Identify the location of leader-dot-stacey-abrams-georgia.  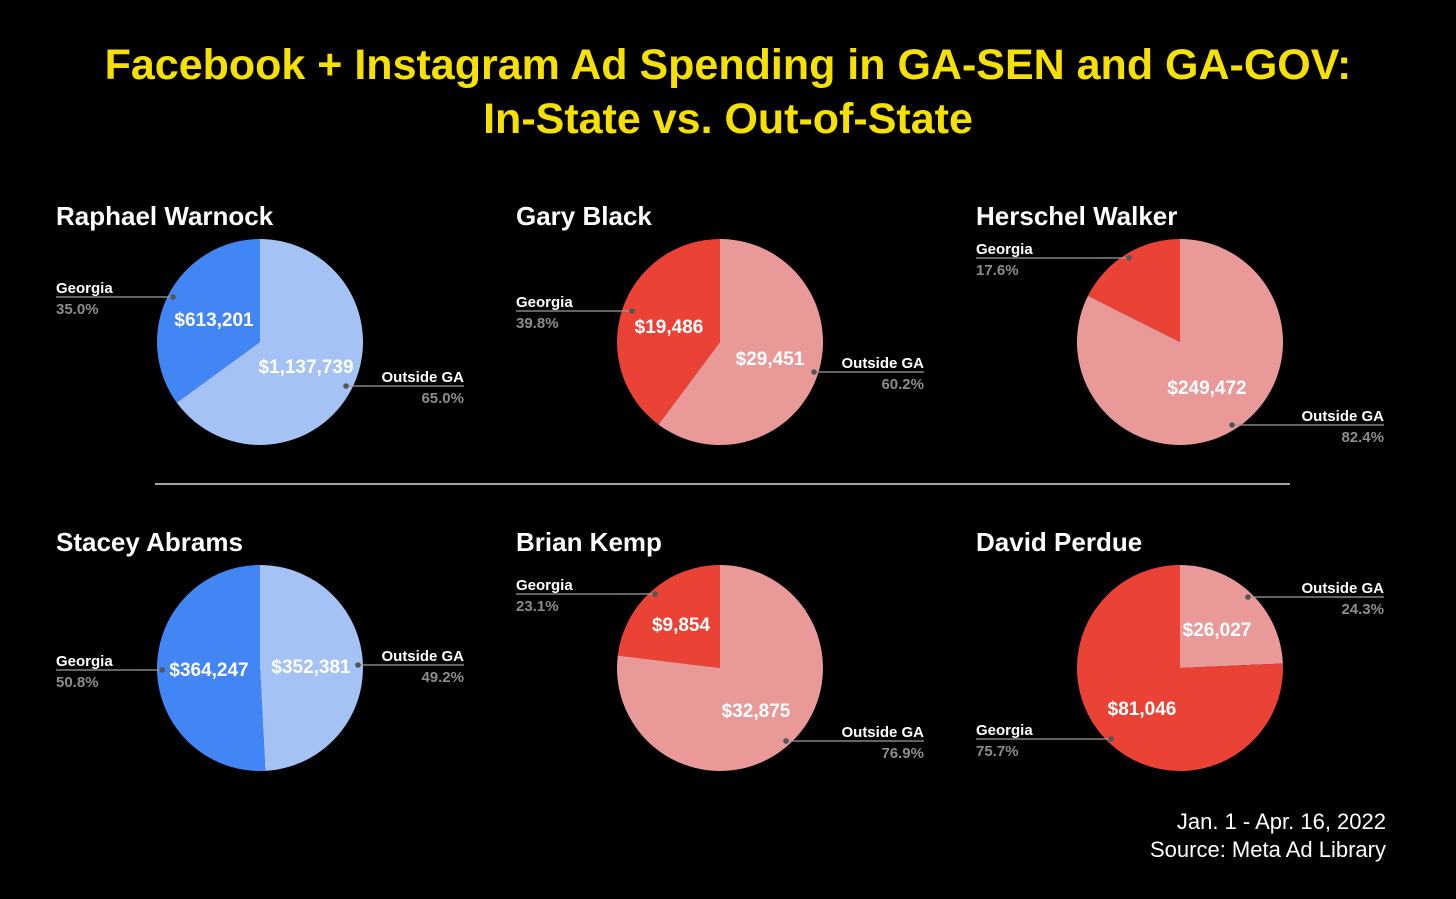
(162, 670).